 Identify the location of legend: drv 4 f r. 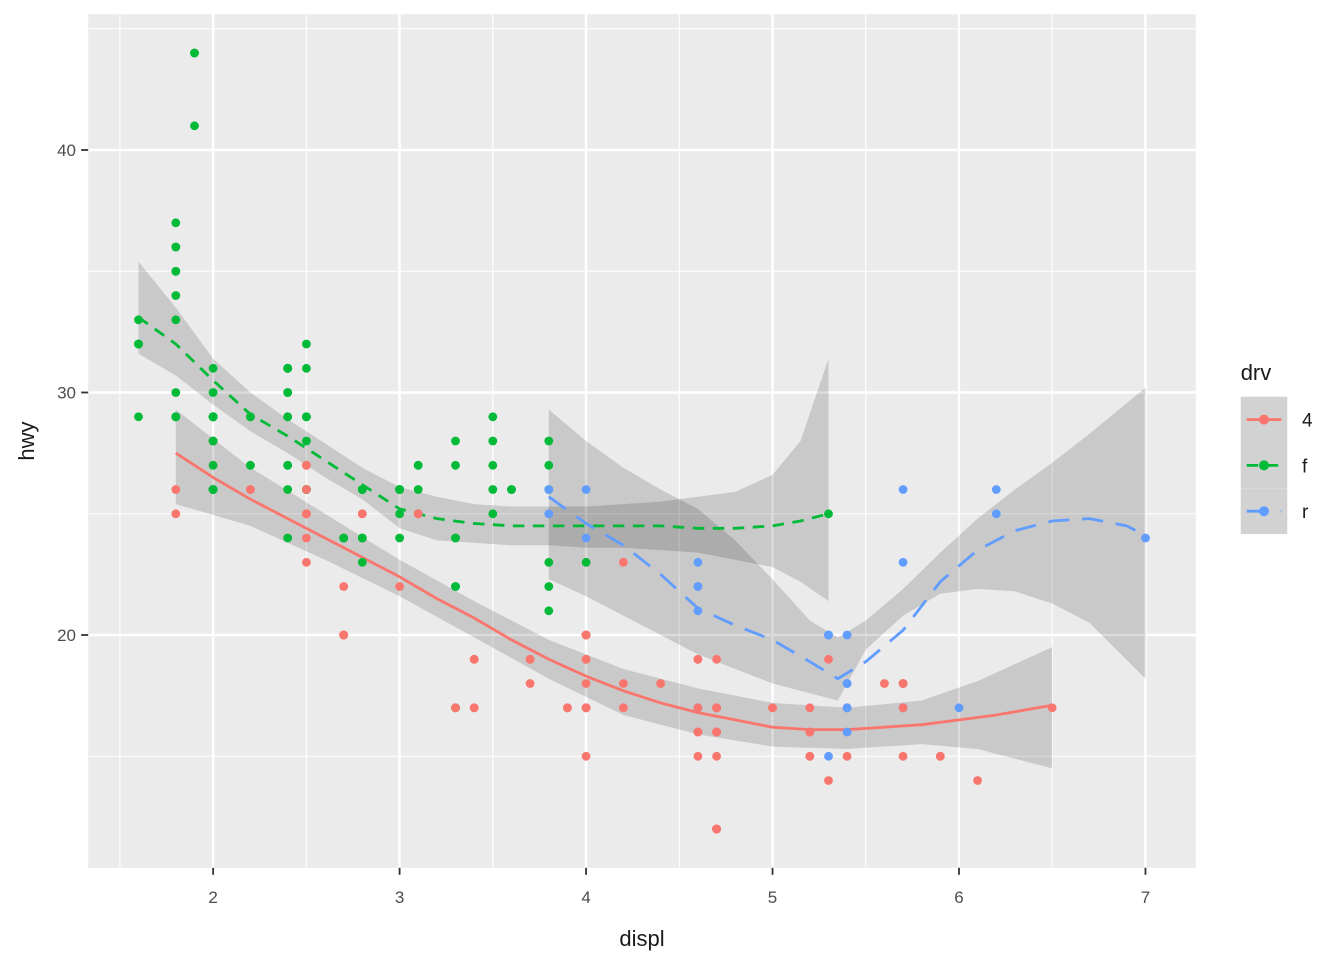
(1276, 447).